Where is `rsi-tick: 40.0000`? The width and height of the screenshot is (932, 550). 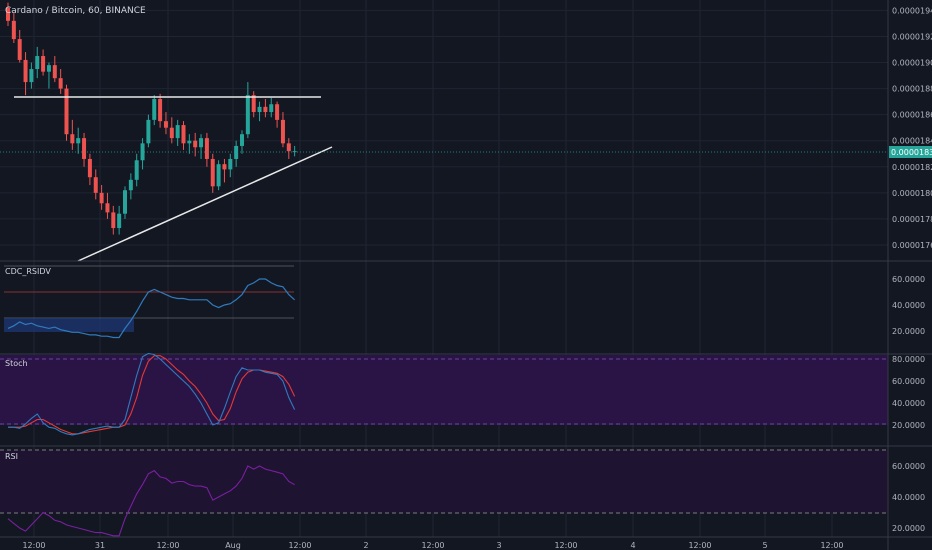
rsi-tick: 40.0000 is located at coordinates (908, 497).